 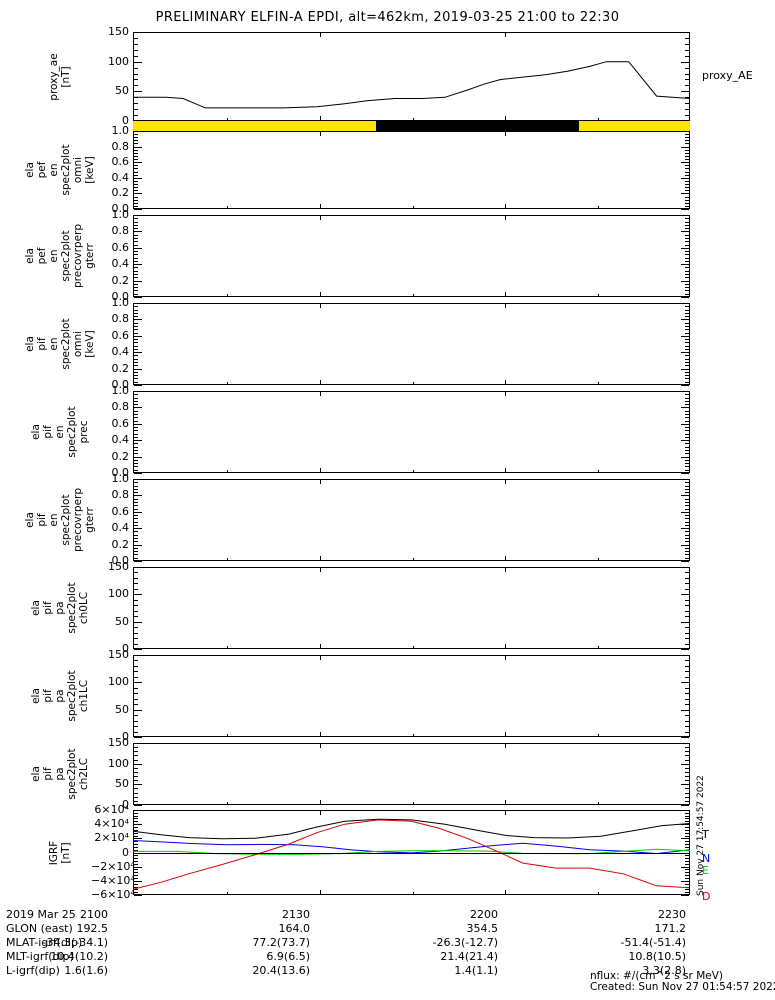 What do you see at coordinates (120, 247) in the screenshot?
I see `y-tick-label-text: 0.6` at bounding box center [120, 247].